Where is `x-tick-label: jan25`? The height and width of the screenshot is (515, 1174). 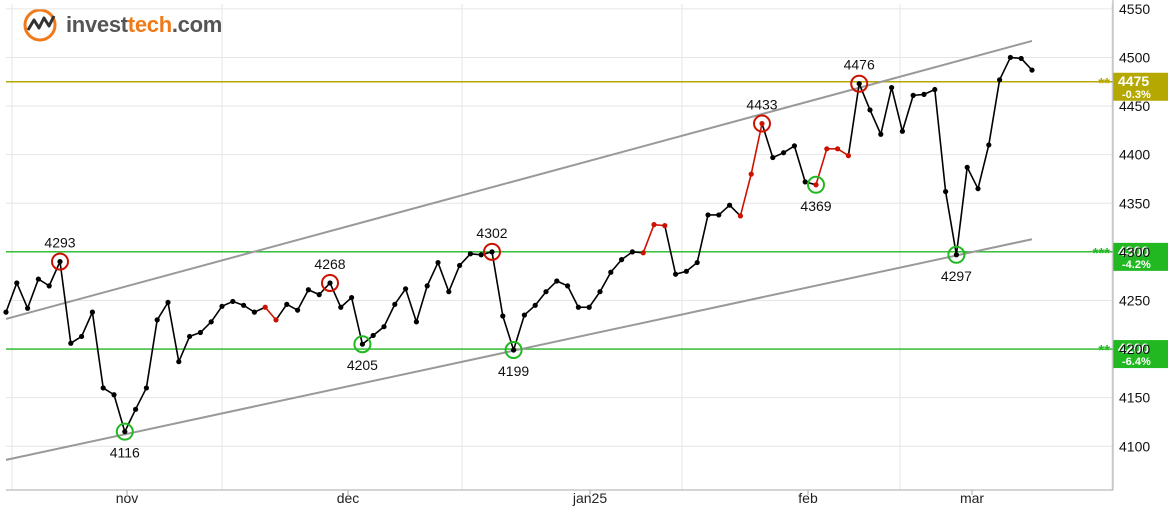
x-tick-label: jan25 is located at coordinates (589, 498).